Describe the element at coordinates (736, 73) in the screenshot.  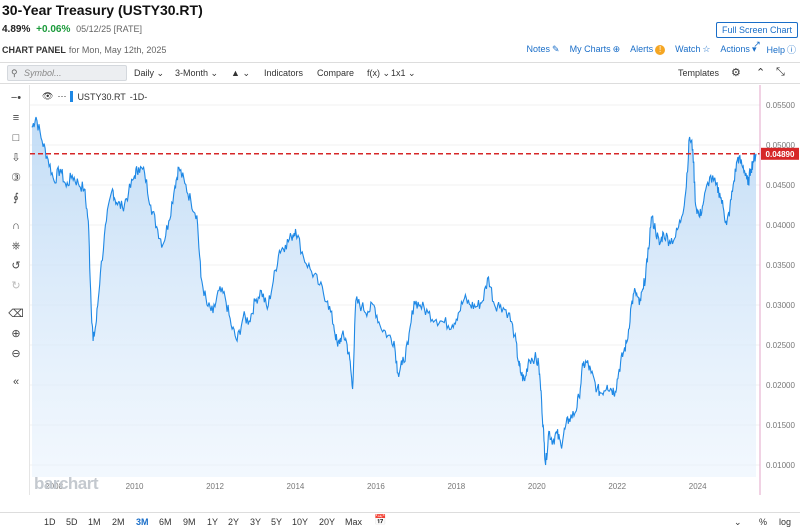
I see `gear-icon: ⚙` at that location.